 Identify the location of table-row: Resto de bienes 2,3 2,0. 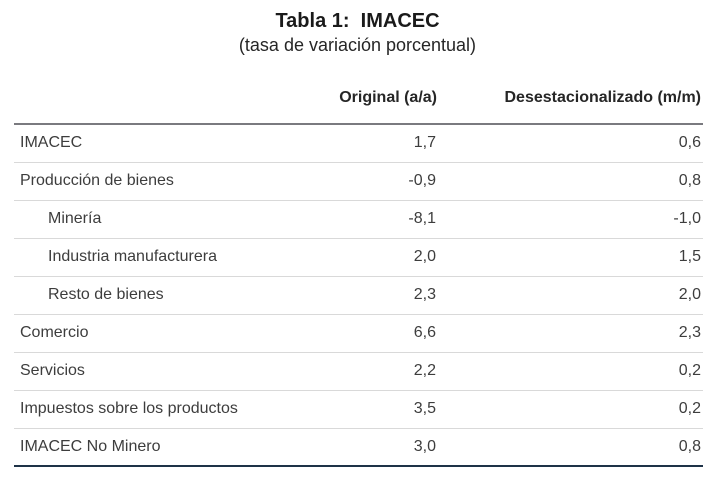
(358, 295).